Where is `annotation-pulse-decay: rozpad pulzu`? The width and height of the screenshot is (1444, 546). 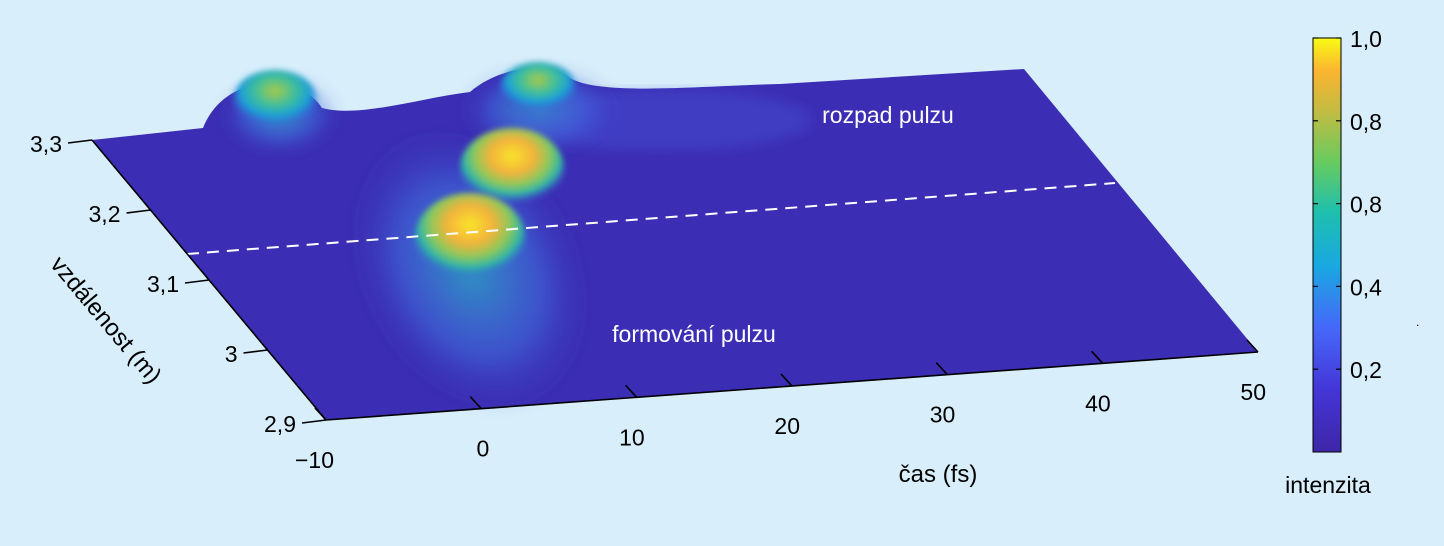 annotation-pulse-decay: rozpad pulzu is located at coordinates (888, 115).